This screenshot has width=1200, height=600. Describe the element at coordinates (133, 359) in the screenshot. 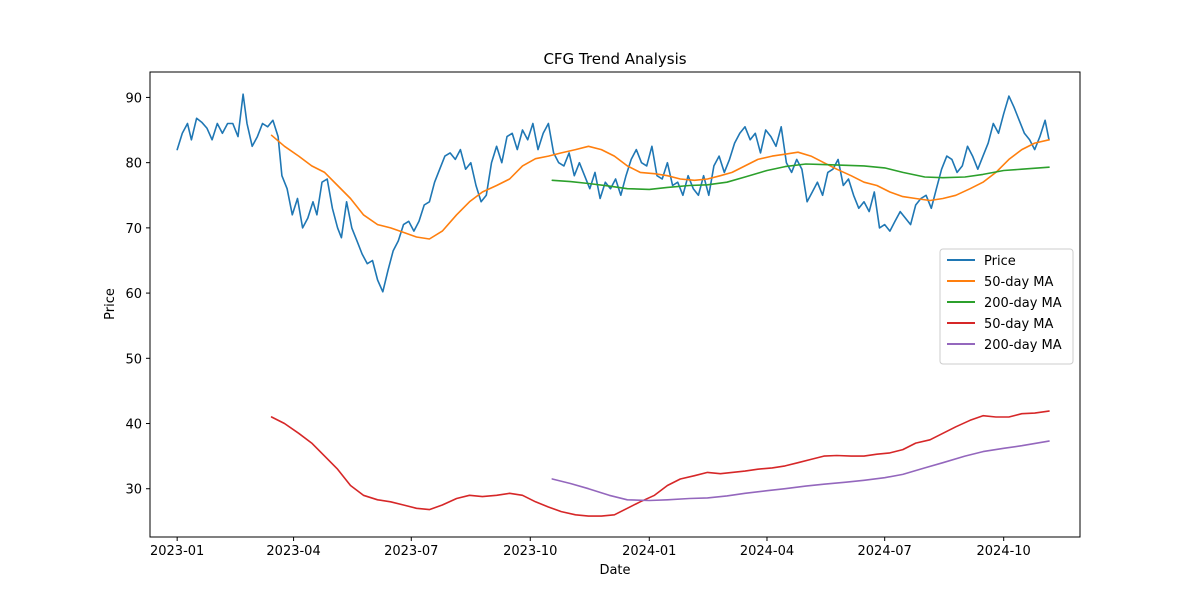

I see `y-tick-label: 50` at that location.